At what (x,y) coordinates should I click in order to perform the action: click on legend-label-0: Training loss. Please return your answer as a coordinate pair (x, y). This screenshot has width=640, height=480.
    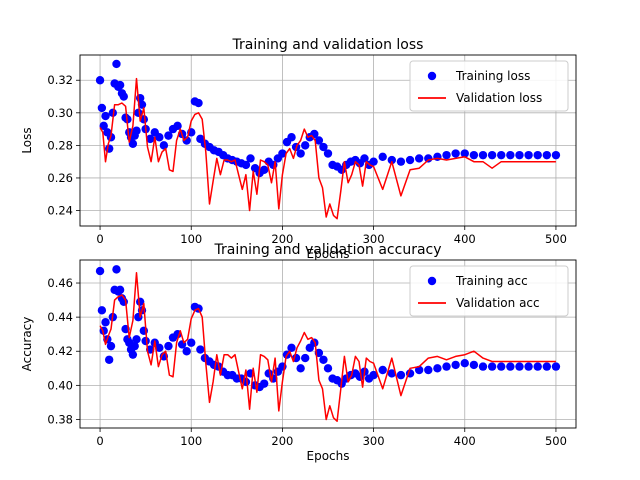
    Looking at the image, I should click on (492, 76).